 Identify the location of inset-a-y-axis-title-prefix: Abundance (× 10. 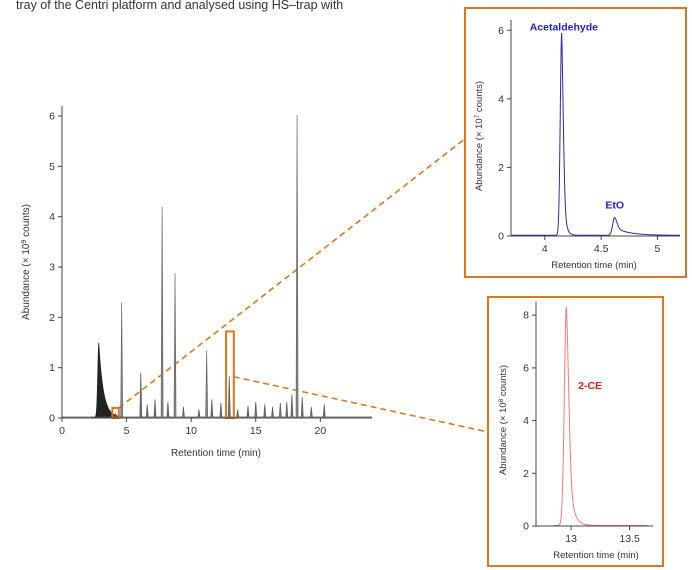
(479, 154).